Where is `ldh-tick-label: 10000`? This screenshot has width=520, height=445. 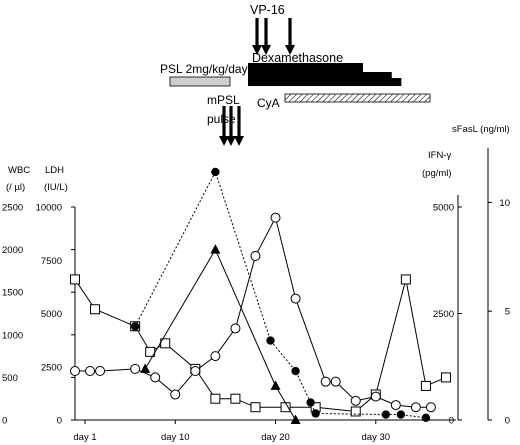
ldh-tick-label: 10000 is located at coordinates (49, 208).